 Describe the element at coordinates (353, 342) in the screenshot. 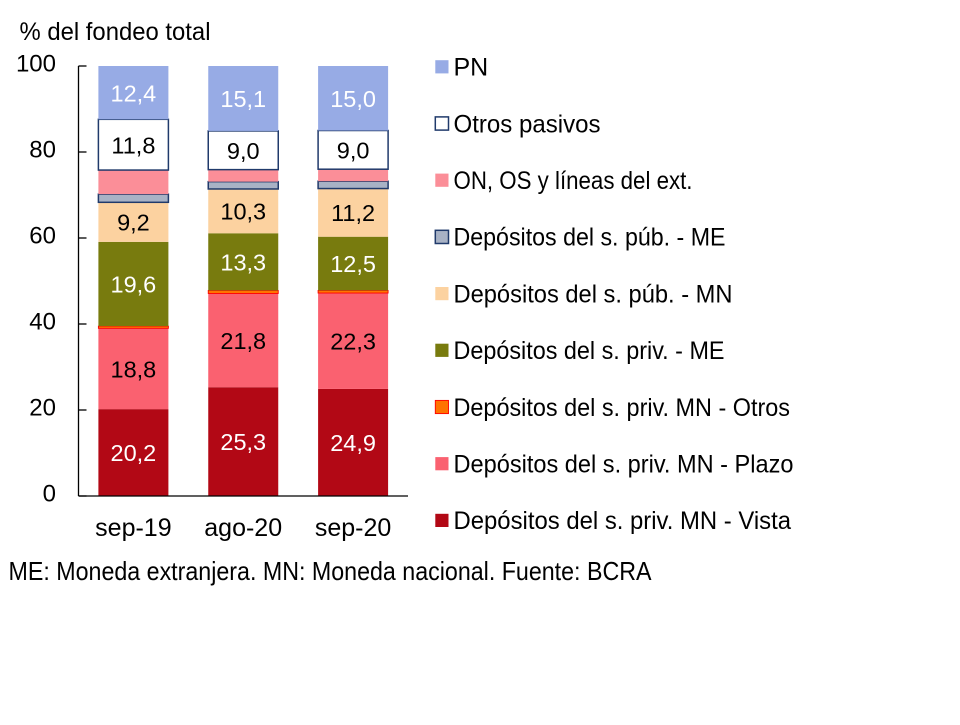

I see `svg-text: 22,3` at that location.